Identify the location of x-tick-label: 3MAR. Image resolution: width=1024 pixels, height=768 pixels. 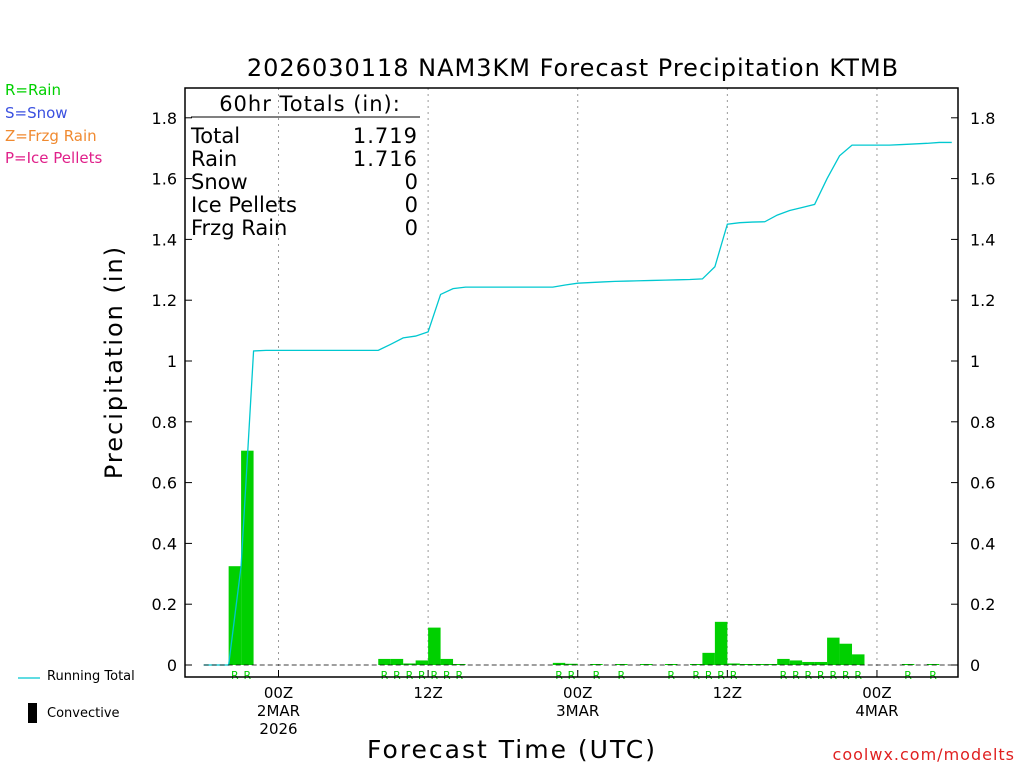
(577, 711).